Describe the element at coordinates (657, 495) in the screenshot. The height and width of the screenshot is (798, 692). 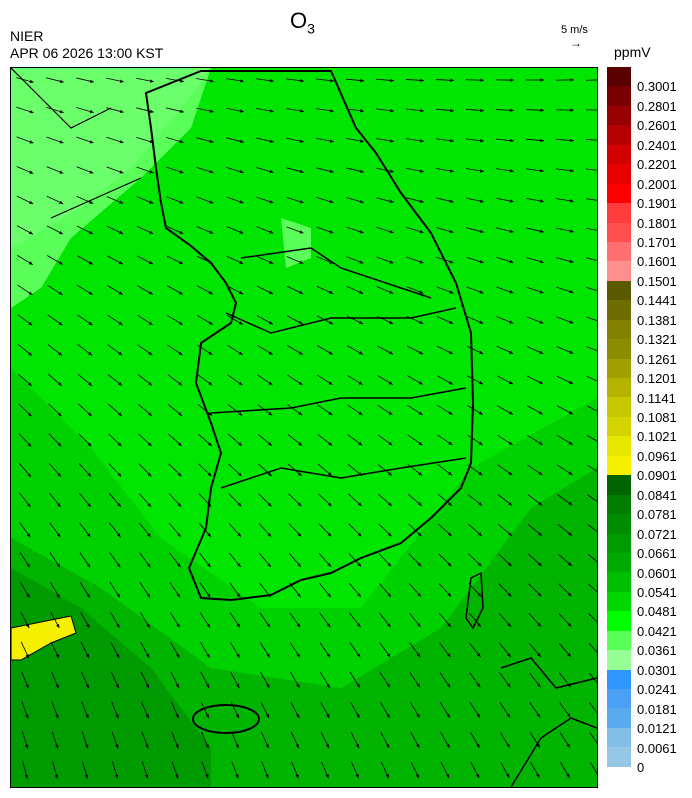
I see `legend-label: 0.0841` at that location.